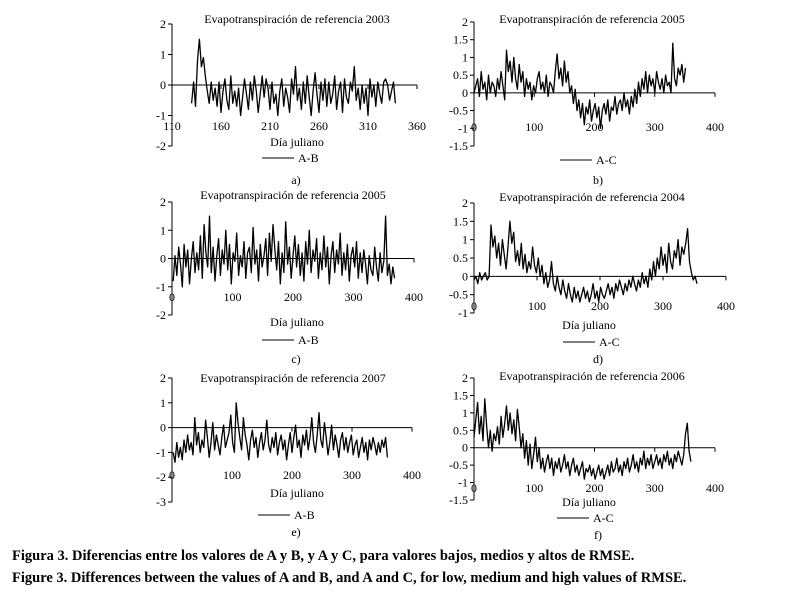 Image resolution: width=797 pixels, height=594 pixels. I want to click on panel-label: e), so click(295, 532).